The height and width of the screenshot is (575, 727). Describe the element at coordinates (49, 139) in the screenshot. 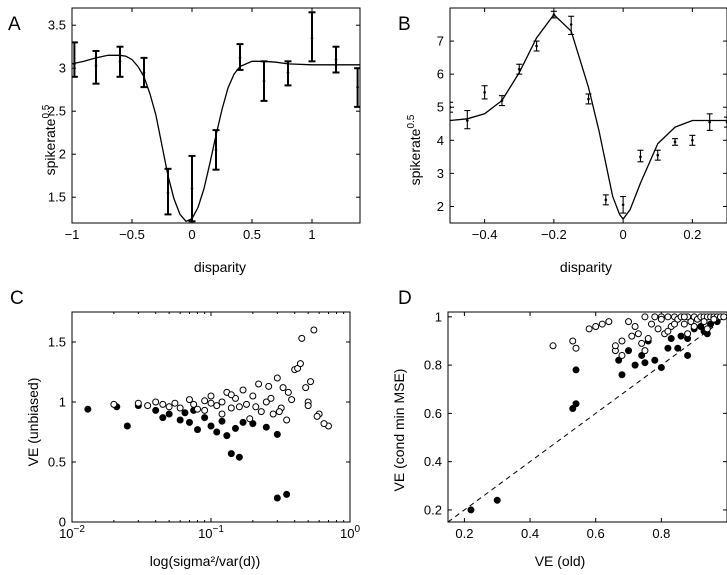

I see `panel-a-ylabel: spikerate0.5` at that location.